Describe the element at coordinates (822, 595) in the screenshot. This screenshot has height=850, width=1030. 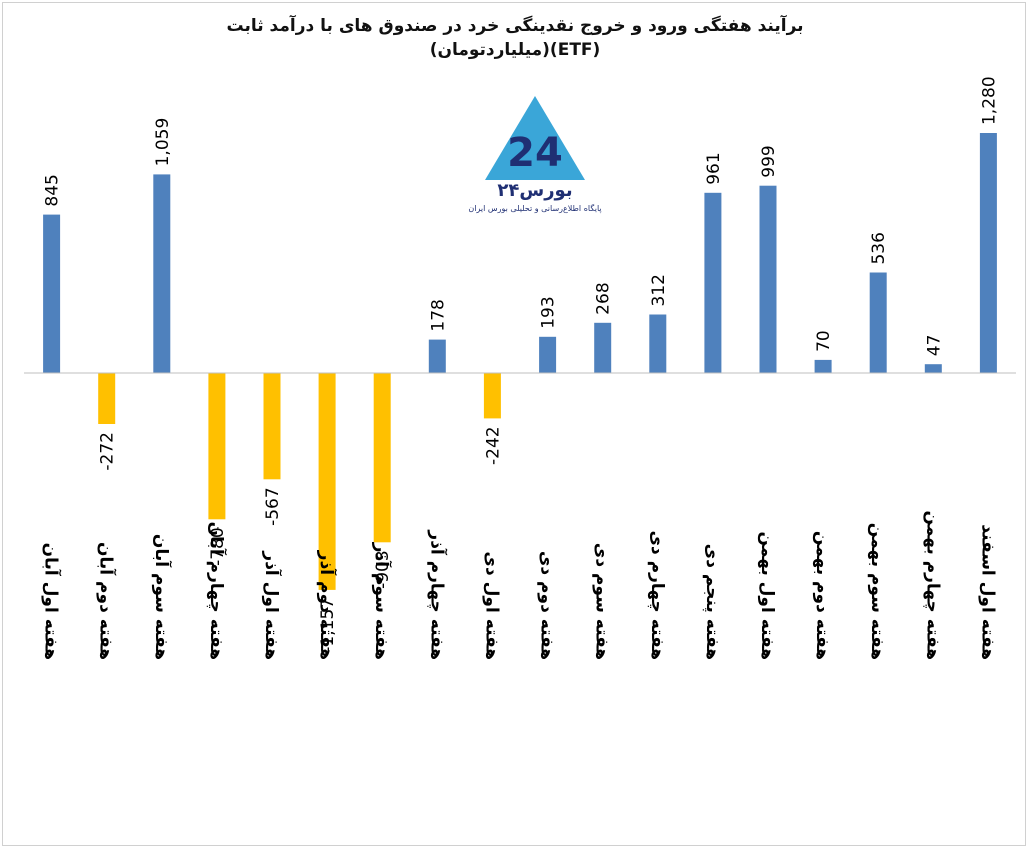
I see `category-label-15: هفته دوم بهمن` at that location.